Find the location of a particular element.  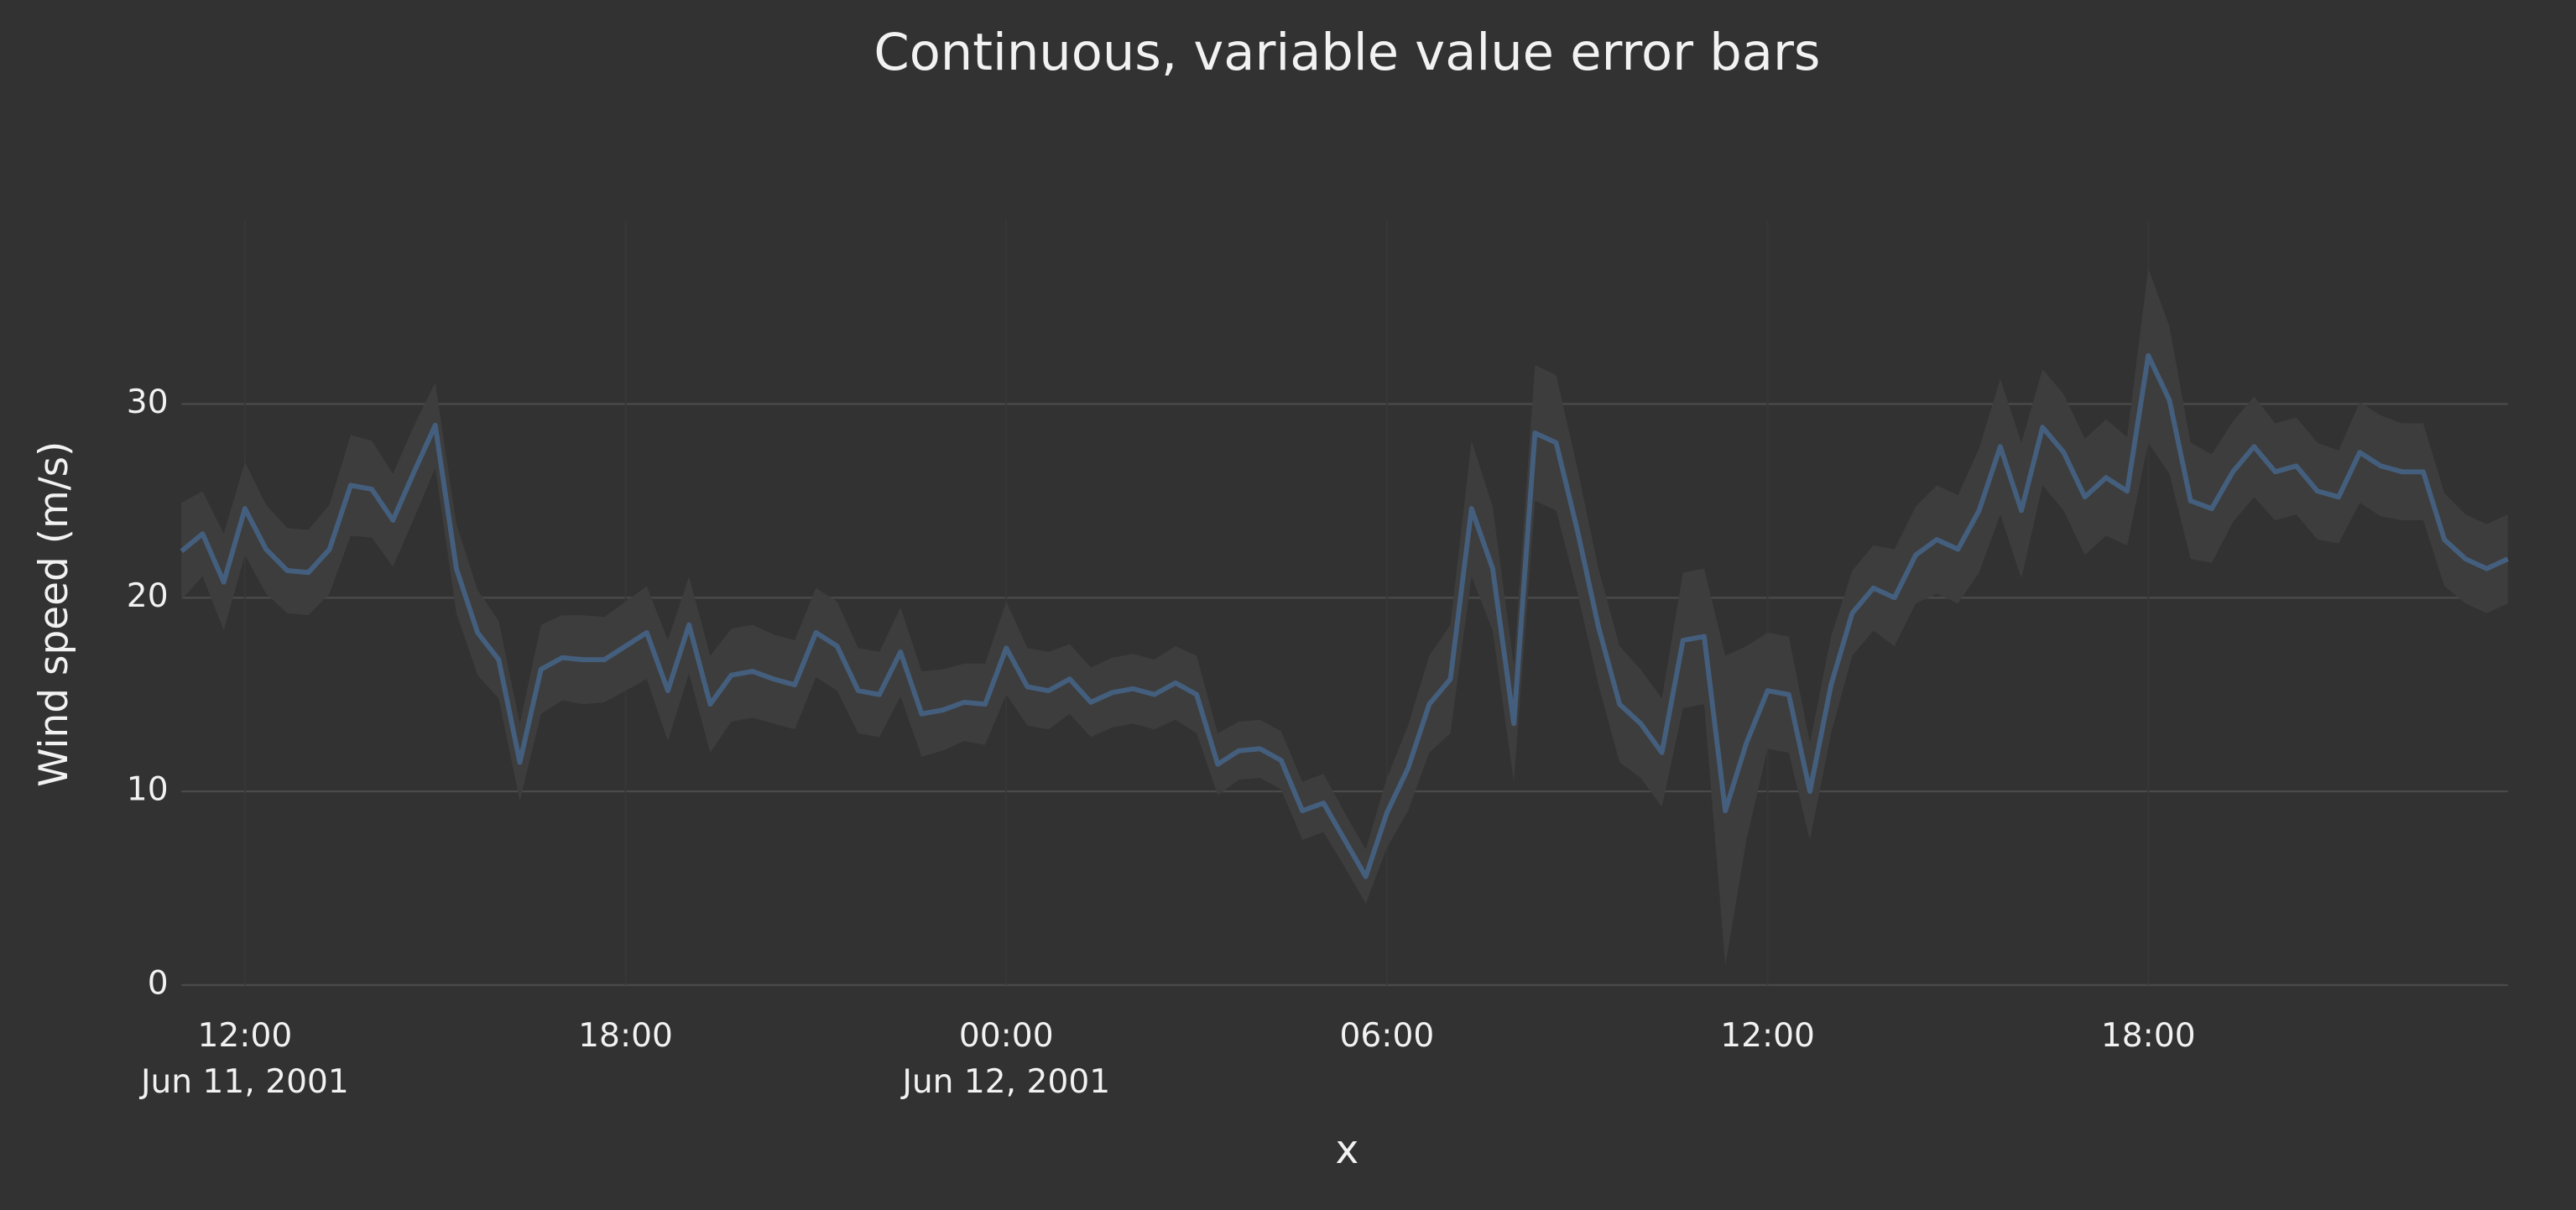

x-tick-label: 06:00 is located at coordinates (1387, 1036).